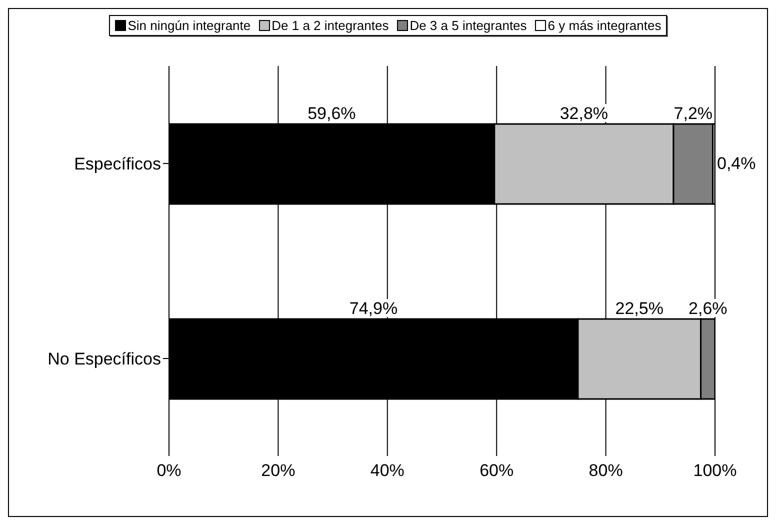 This screenshot has width=778, height=527. What do you see at coordinates (468, 25) in the screenshot?
I see `legend-label: De 3 a 5 integrantes` at bounding box center [468, 25].